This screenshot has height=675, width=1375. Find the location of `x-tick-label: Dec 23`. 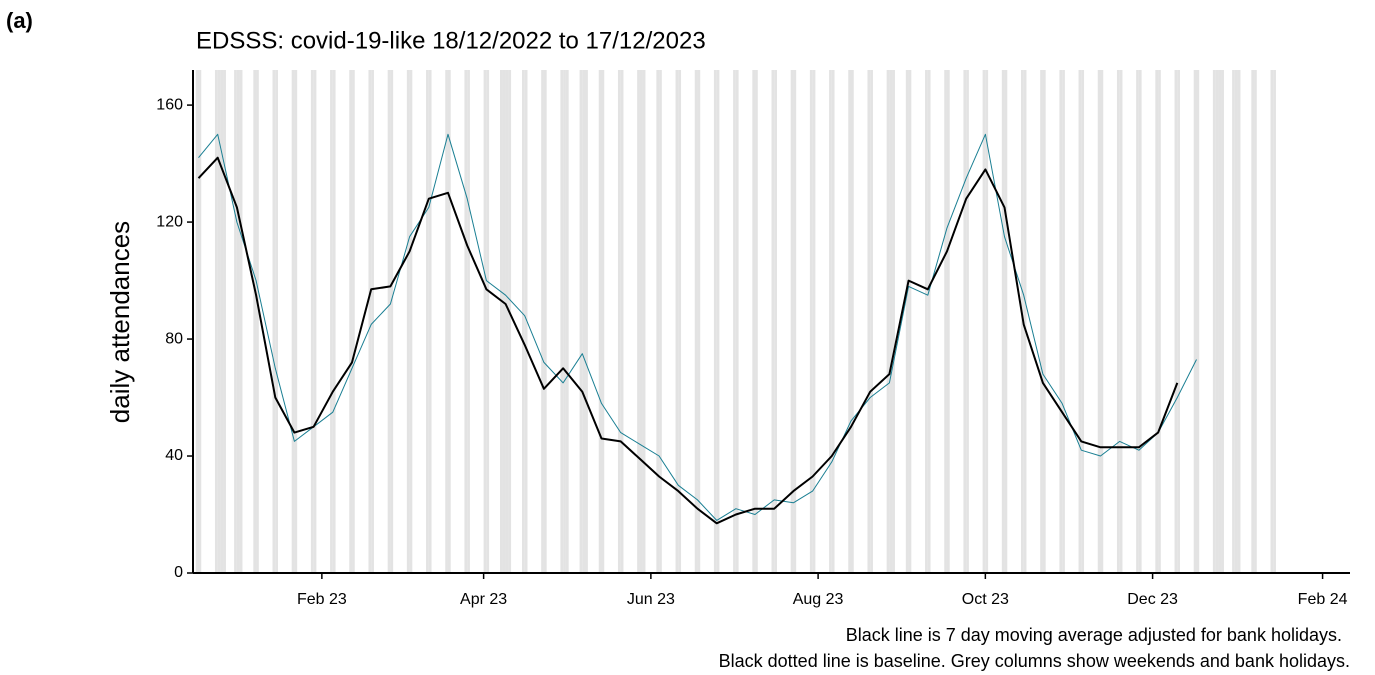

x-tick-label: Dec 23 is located at coordinates (1152, 599).